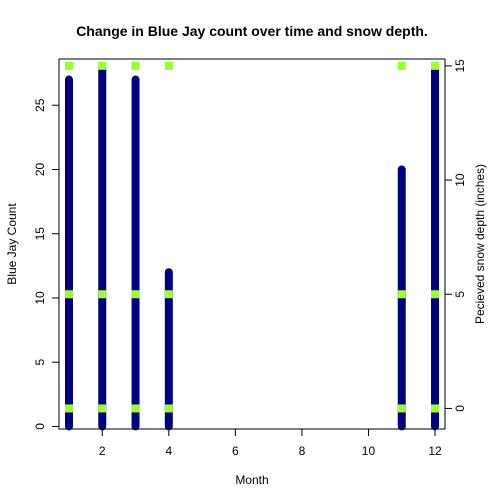  I want to click on right-y-tick-label-15: 15, so click(460, 66).